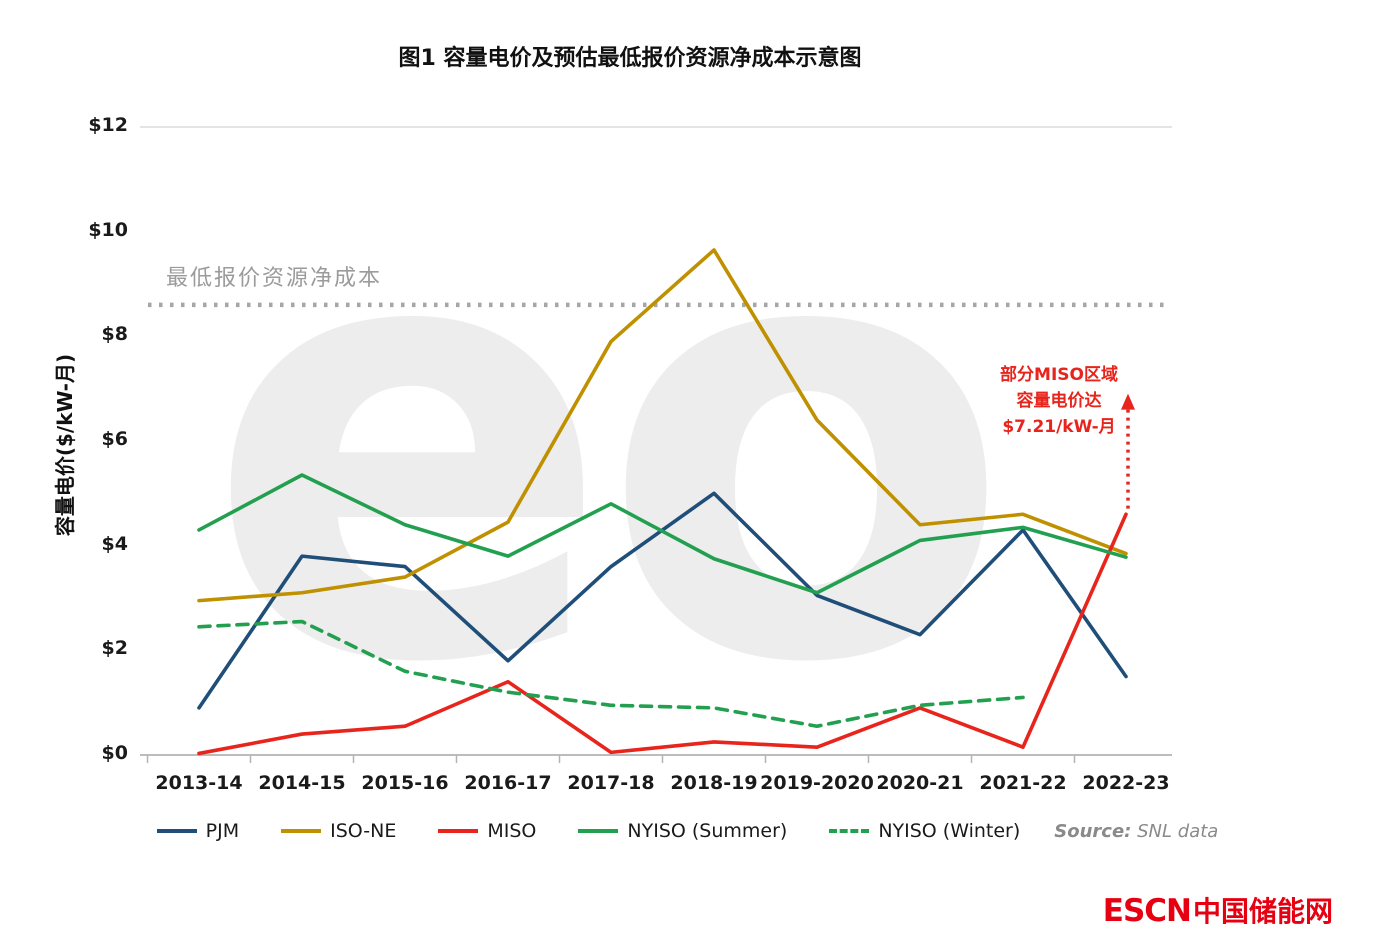  I want to click on escn-logo: ESCN中国储能网, so click(1218, 910).